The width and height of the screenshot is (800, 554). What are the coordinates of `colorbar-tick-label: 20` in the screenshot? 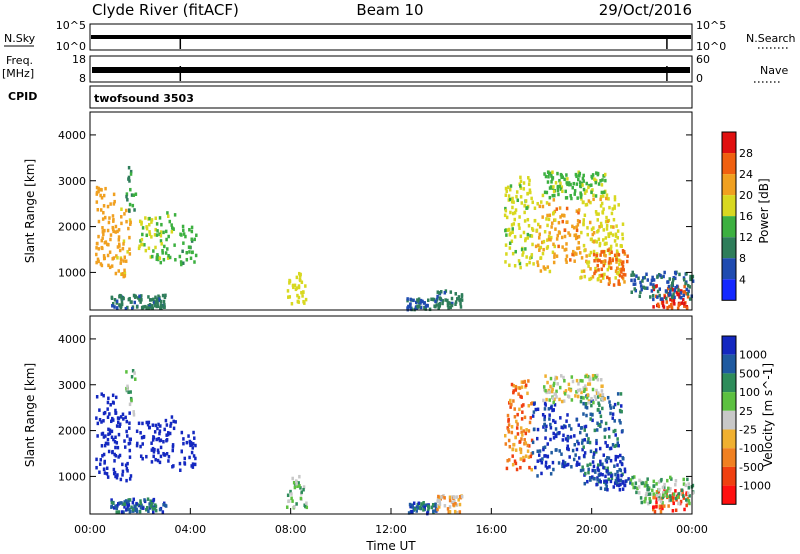 It's located at (746, 195).